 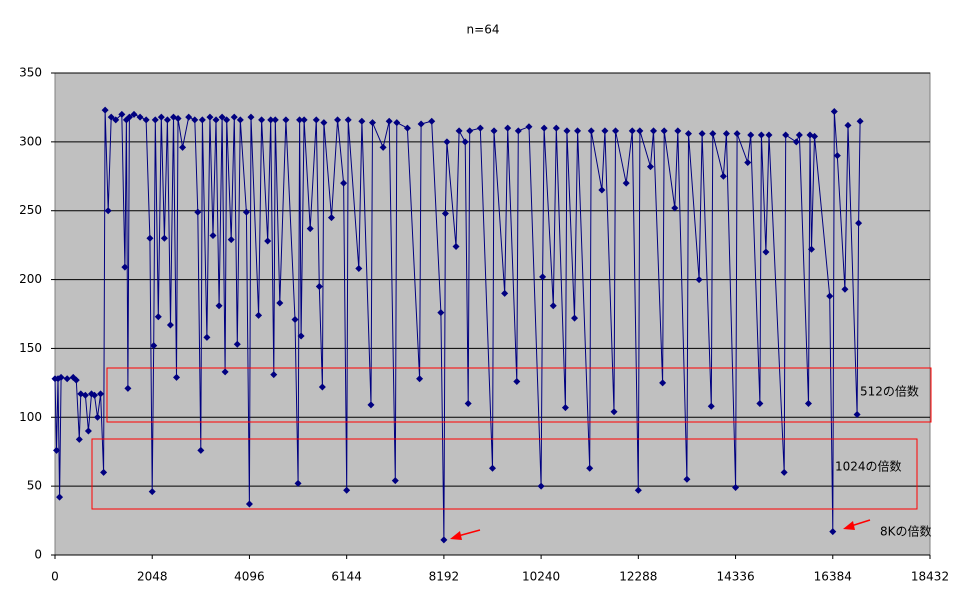 What do you see at coordinates (519, 395) in the screenshot?
I see `highlight-box` at bounding box center [519, 395].